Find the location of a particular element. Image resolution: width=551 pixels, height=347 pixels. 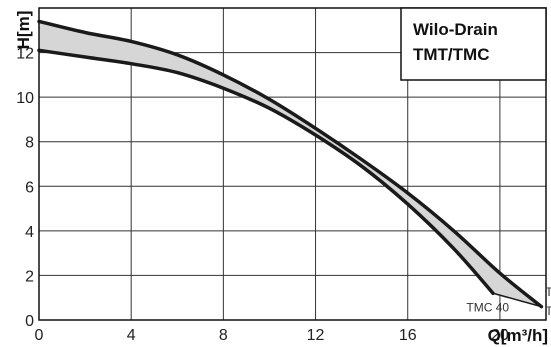

title-box: Wilo-Drain TMT/TMC is located at coordinates (473, 44).